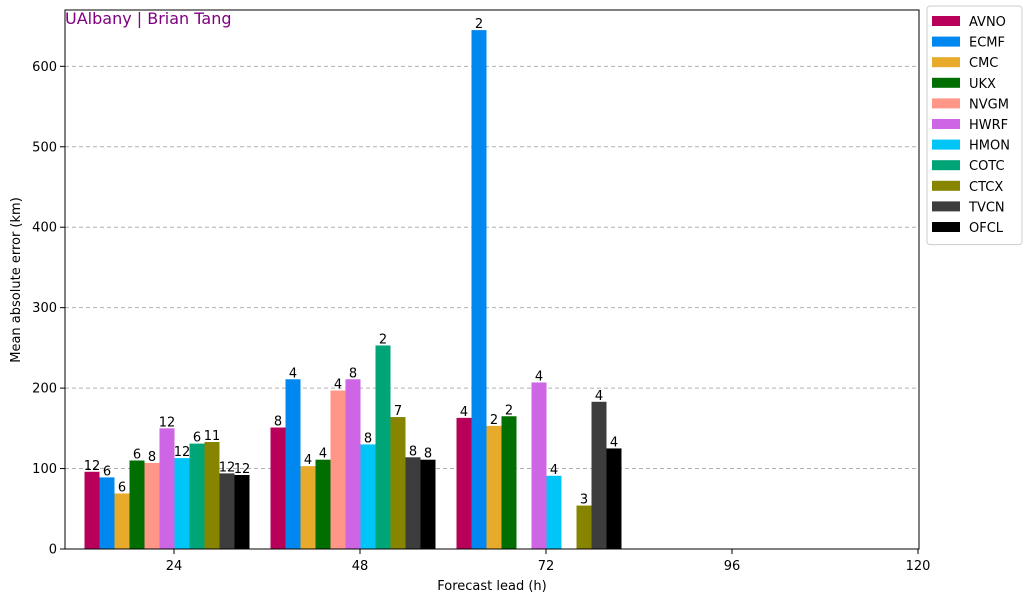 The image size is (1030, 602). Describe the element at coordinates (44, 469) in the screenshot. I see `y-tick-label: 100` at that location.